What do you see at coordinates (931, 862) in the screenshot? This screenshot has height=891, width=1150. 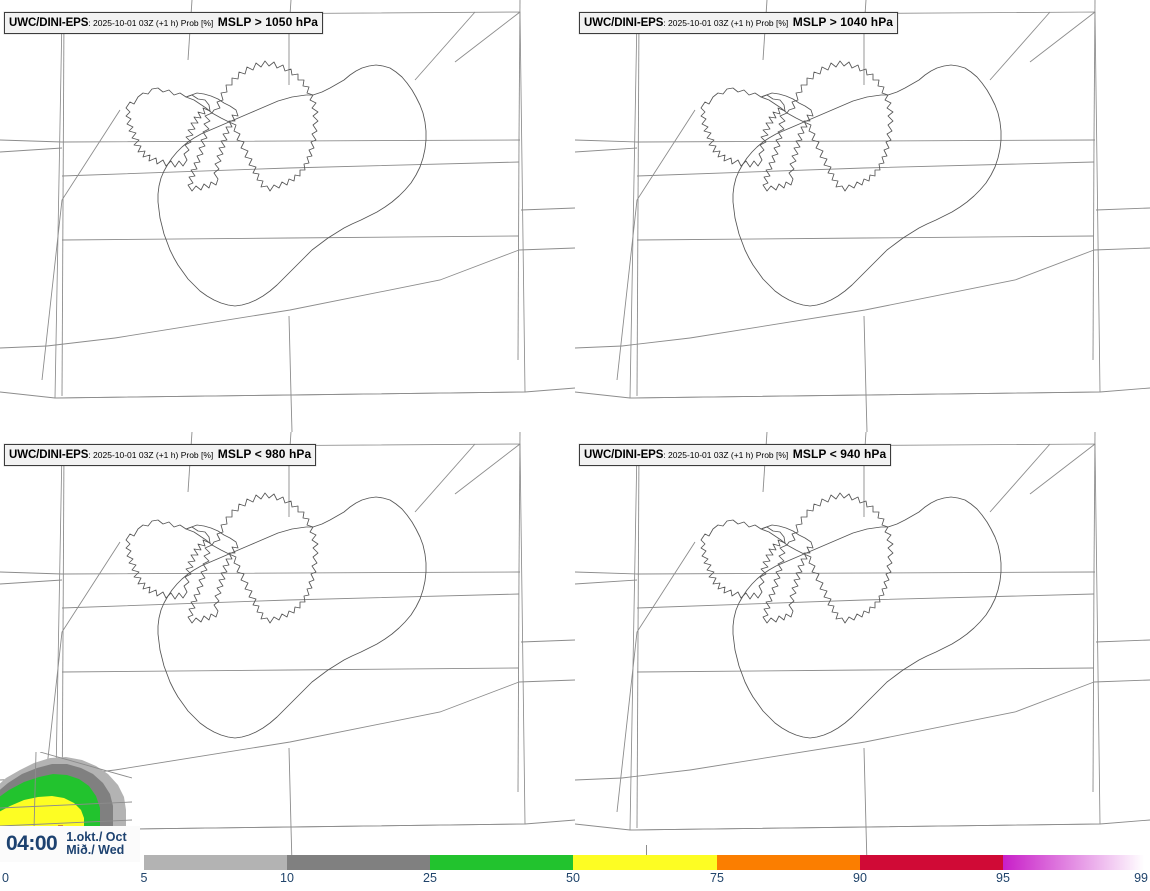 I see `colorbar-segment-crimson` at bounding box center [931, 862].